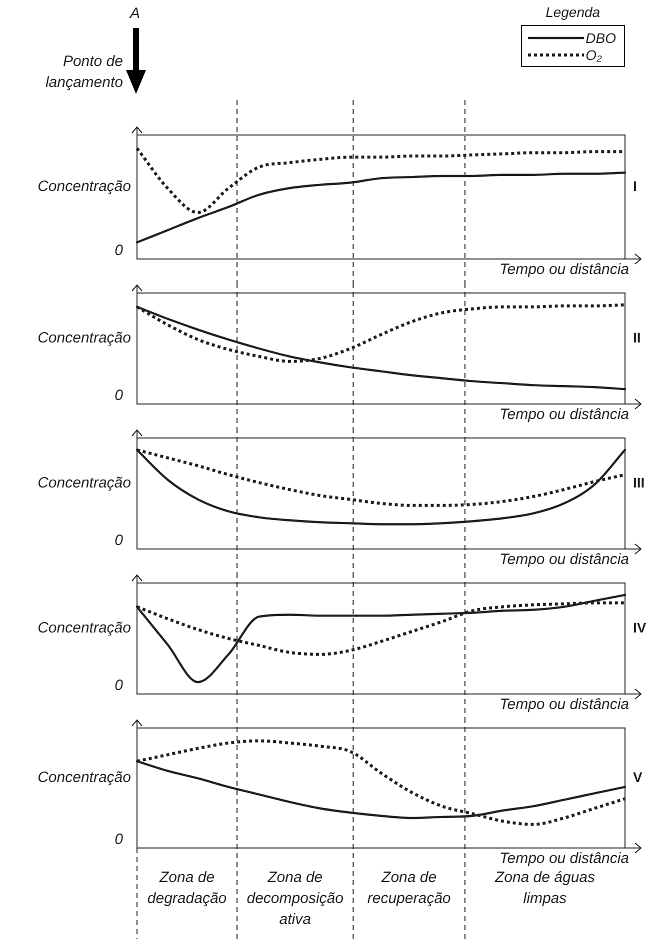 The height and width of the screenshot is (939, 652). Describe the element at coordinates (601, 38) in the screenshot. I see `legend-label: DBO` at that location.